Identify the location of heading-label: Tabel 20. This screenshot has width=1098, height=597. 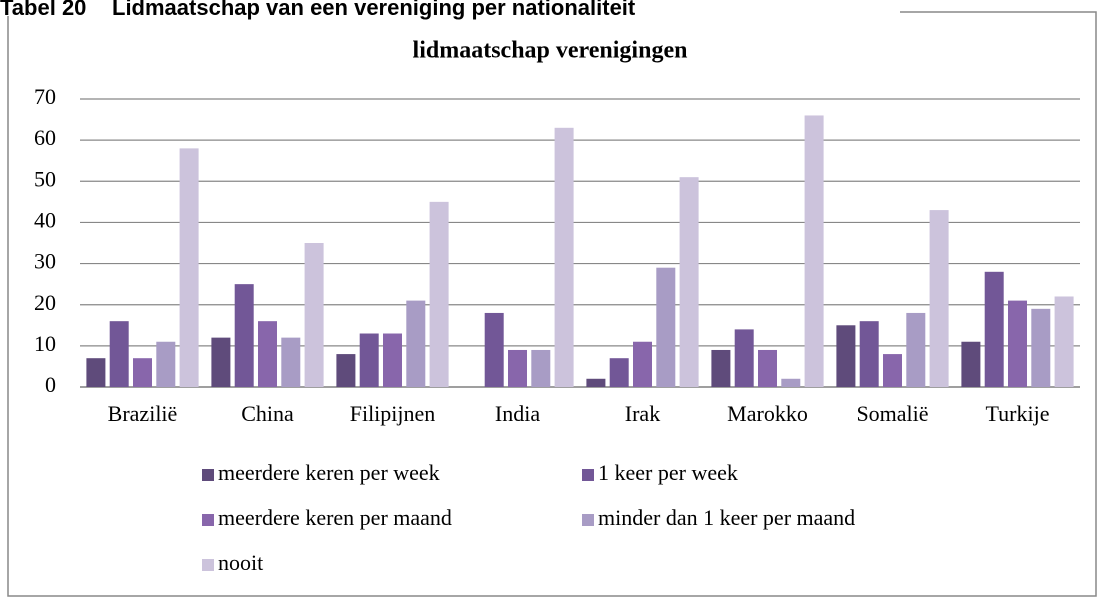
(43, 10).